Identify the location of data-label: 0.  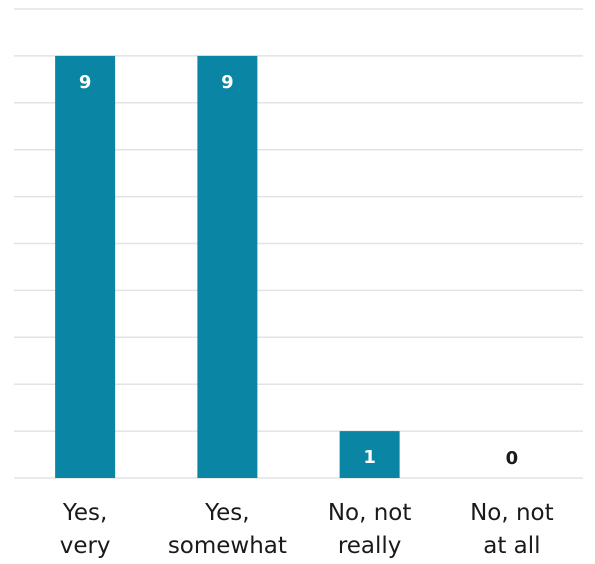
(512, 458).